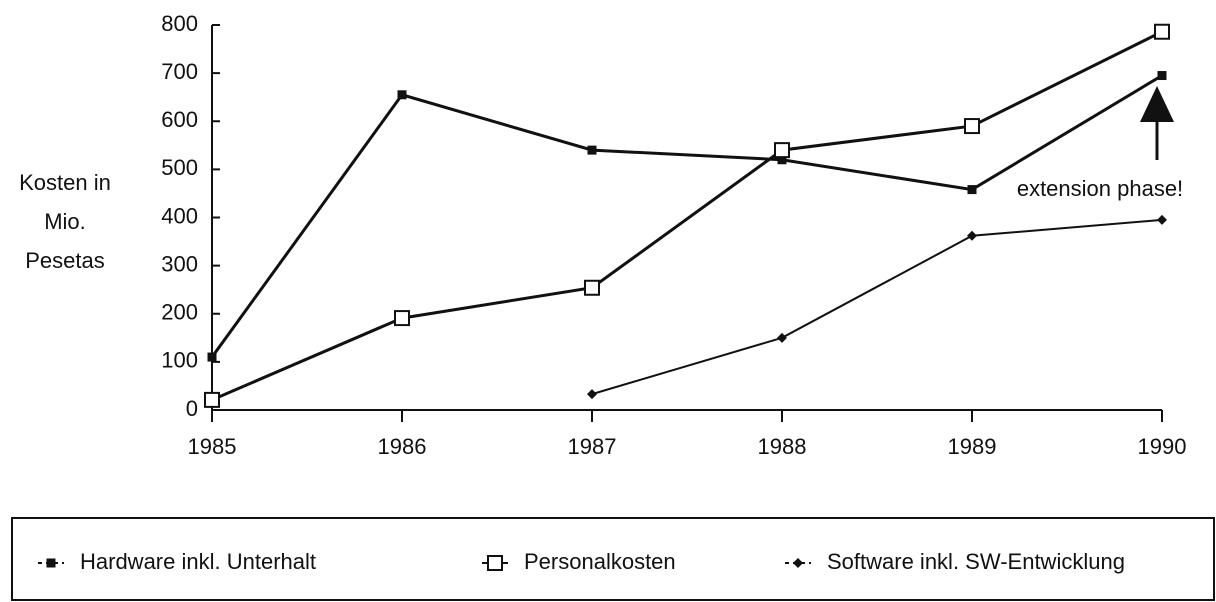 This screenshot has width=1216, height=602. What do you see at coordinates (179, 312) in the screenshot?
I see `y-tick-label: 200` at bounding box center [179, 312].